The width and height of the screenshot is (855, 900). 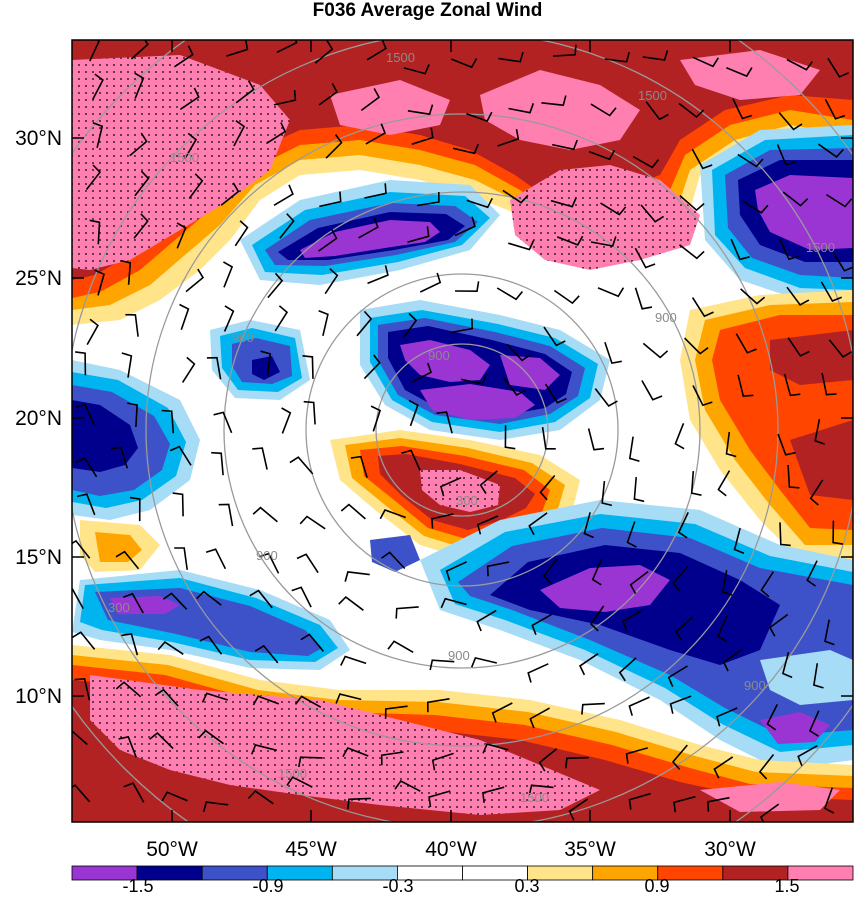 What do you see at coordinates (485, 370) in the screenshot?
I see `central-cold-region` at bounding box center [485, 370].